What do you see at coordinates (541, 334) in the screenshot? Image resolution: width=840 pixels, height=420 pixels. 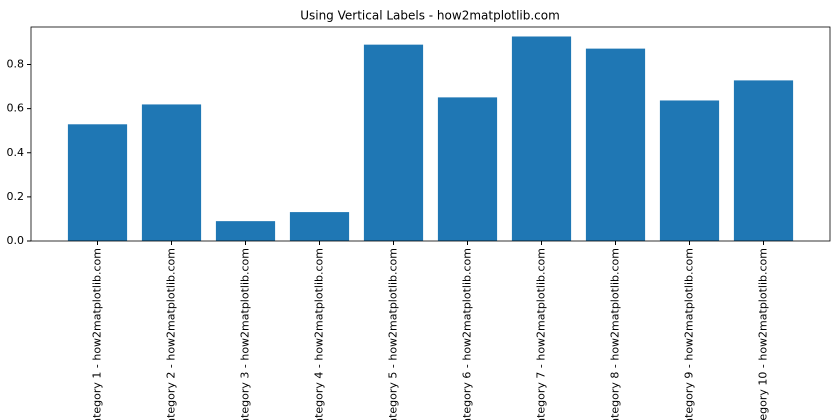 I see `x-tick-label: Category 7 - how2matplotlib.com` at bounding box center [541, 334].